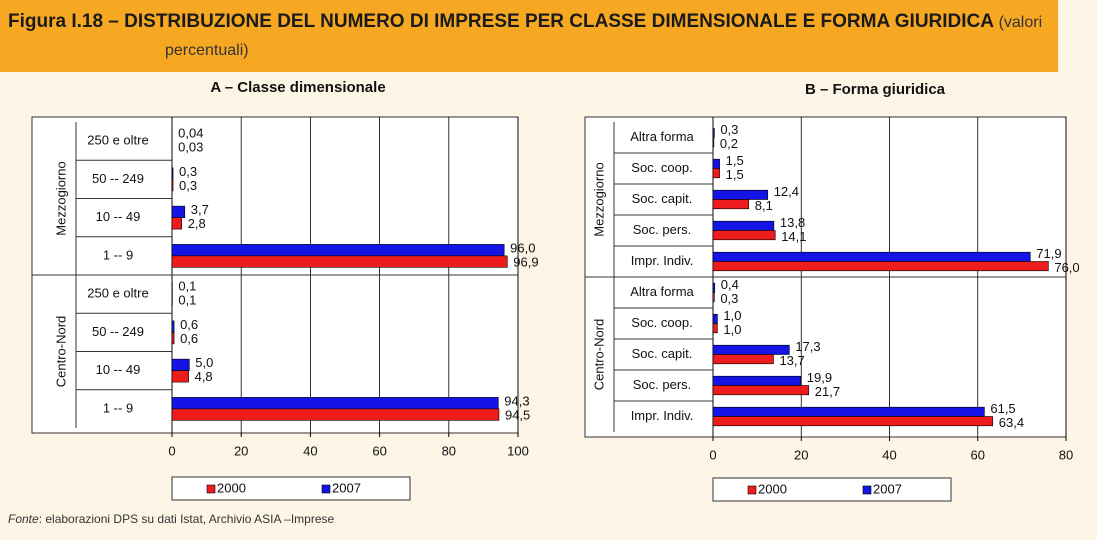 The image size is (1097, 540). Describe the element at coordinates (518, 450) in the screenshot. I see `x-tick-label: 100` at that location.